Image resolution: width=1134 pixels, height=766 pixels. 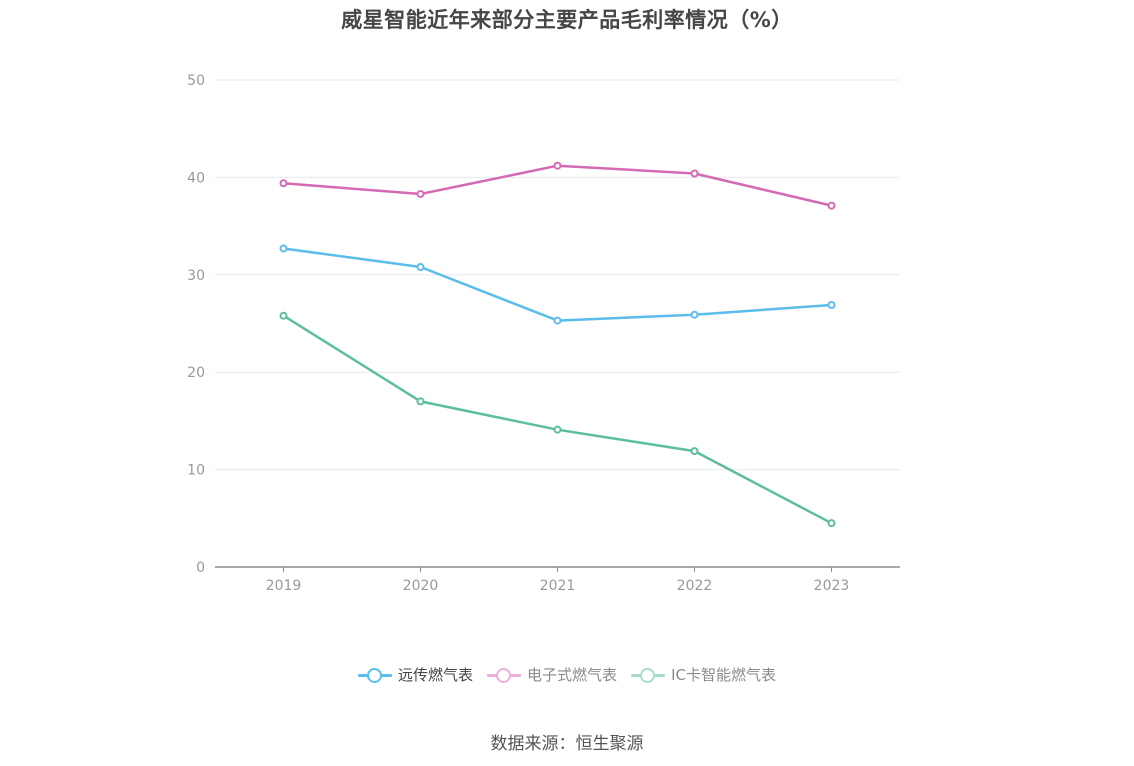 I want to click on chart-legend: 远传燃气表 电子式燃气表 IC卡智能燃气表, so click(x=567, y=674).